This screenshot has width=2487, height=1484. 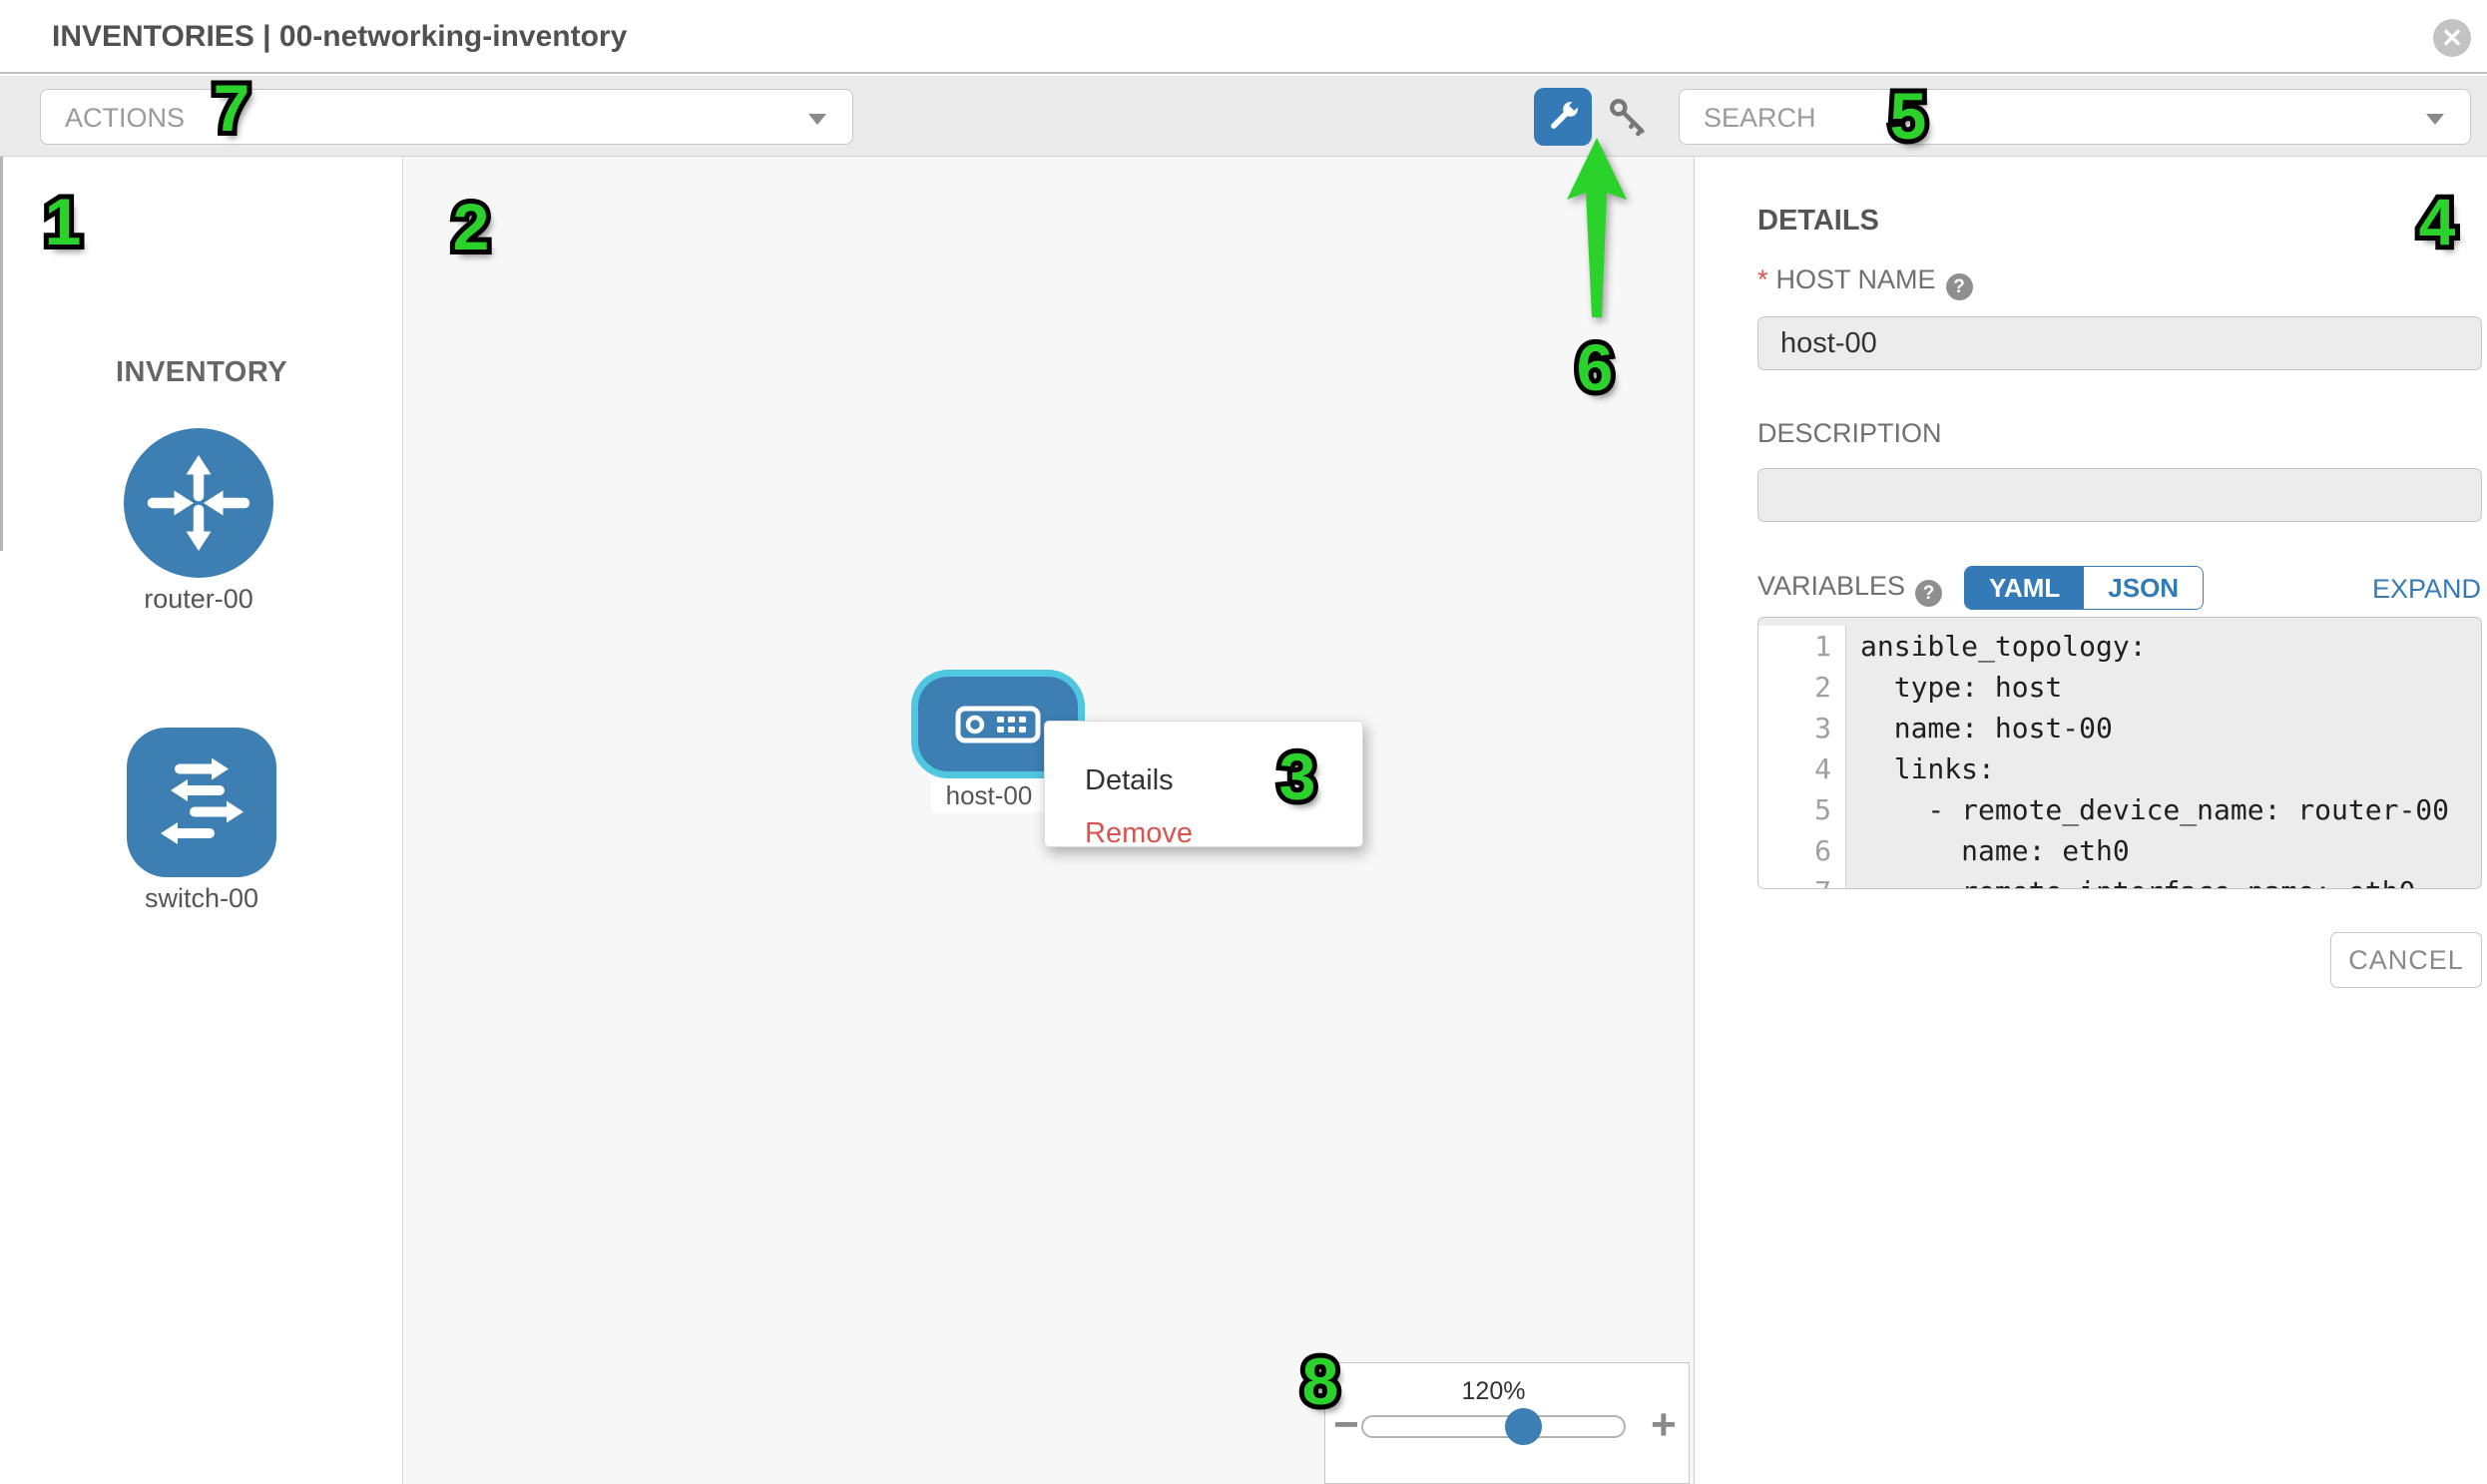 I want to click on expand-link: EXPAND, so click(x=2426, y=589).